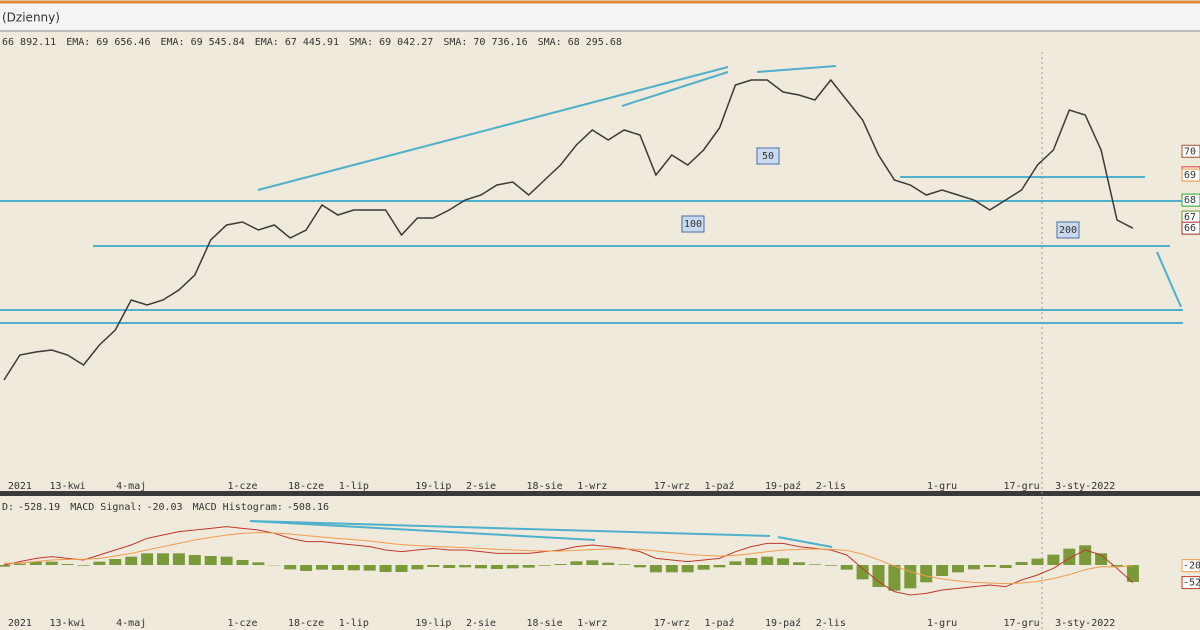  I want to click on legend-value: 69 656.46, so click(123, 42).